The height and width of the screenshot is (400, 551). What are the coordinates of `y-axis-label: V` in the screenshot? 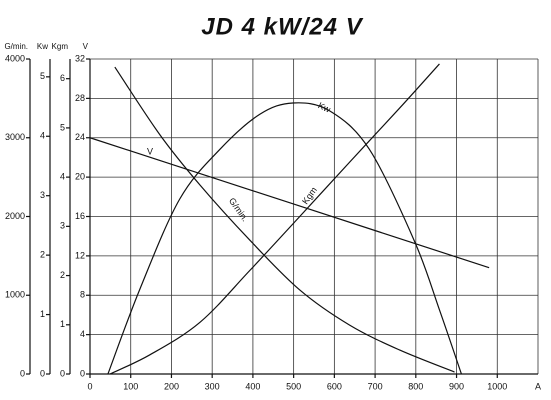 It's located at (86, 46).